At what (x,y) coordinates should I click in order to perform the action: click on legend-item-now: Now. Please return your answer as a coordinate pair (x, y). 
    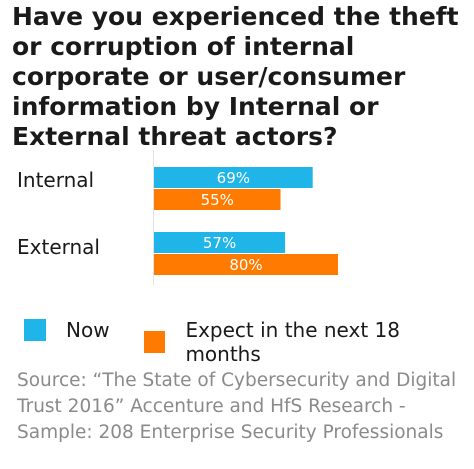
    Looking at the image, I should click on (67, 330).